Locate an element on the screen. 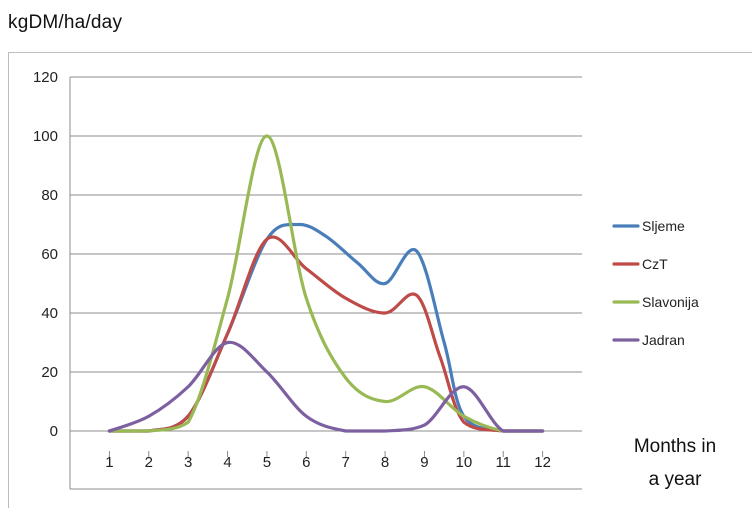 The image size is (753, 508). y-tick-label-40: 40 is located at coordinates (49, 313).